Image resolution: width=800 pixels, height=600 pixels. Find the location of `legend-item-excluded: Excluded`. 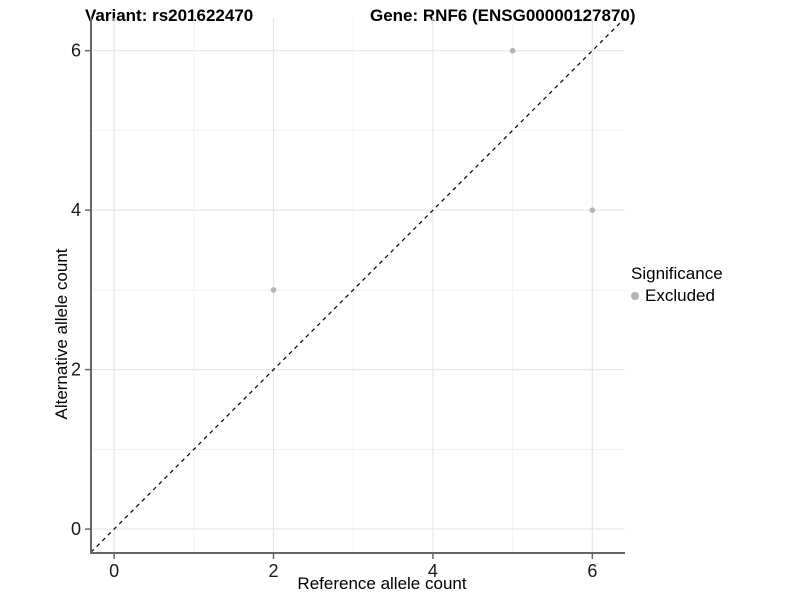

legend-item-excluded: Excluded is located at coordinates (677, 296).